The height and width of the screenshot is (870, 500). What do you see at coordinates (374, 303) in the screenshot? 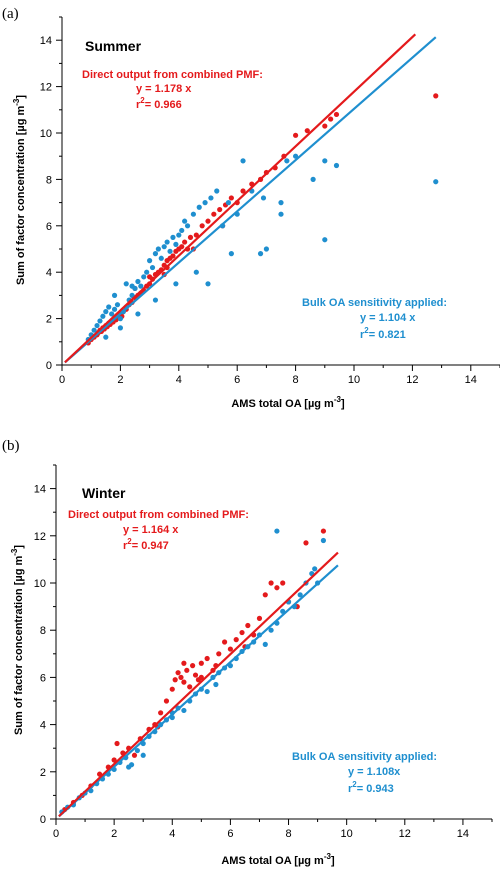
I see `panel-a-bulk-title: Bulk OA sensitivity applied:` at bounding box center [374, 303].